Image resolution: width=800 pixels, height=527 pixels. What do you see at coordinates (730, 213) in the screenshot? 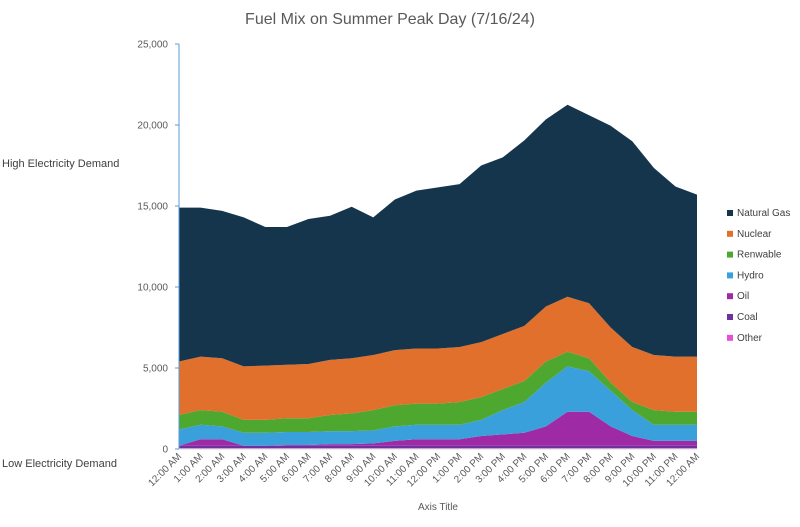
I see `legend-swatch-natural-gas` at bounding box center [730, 213].